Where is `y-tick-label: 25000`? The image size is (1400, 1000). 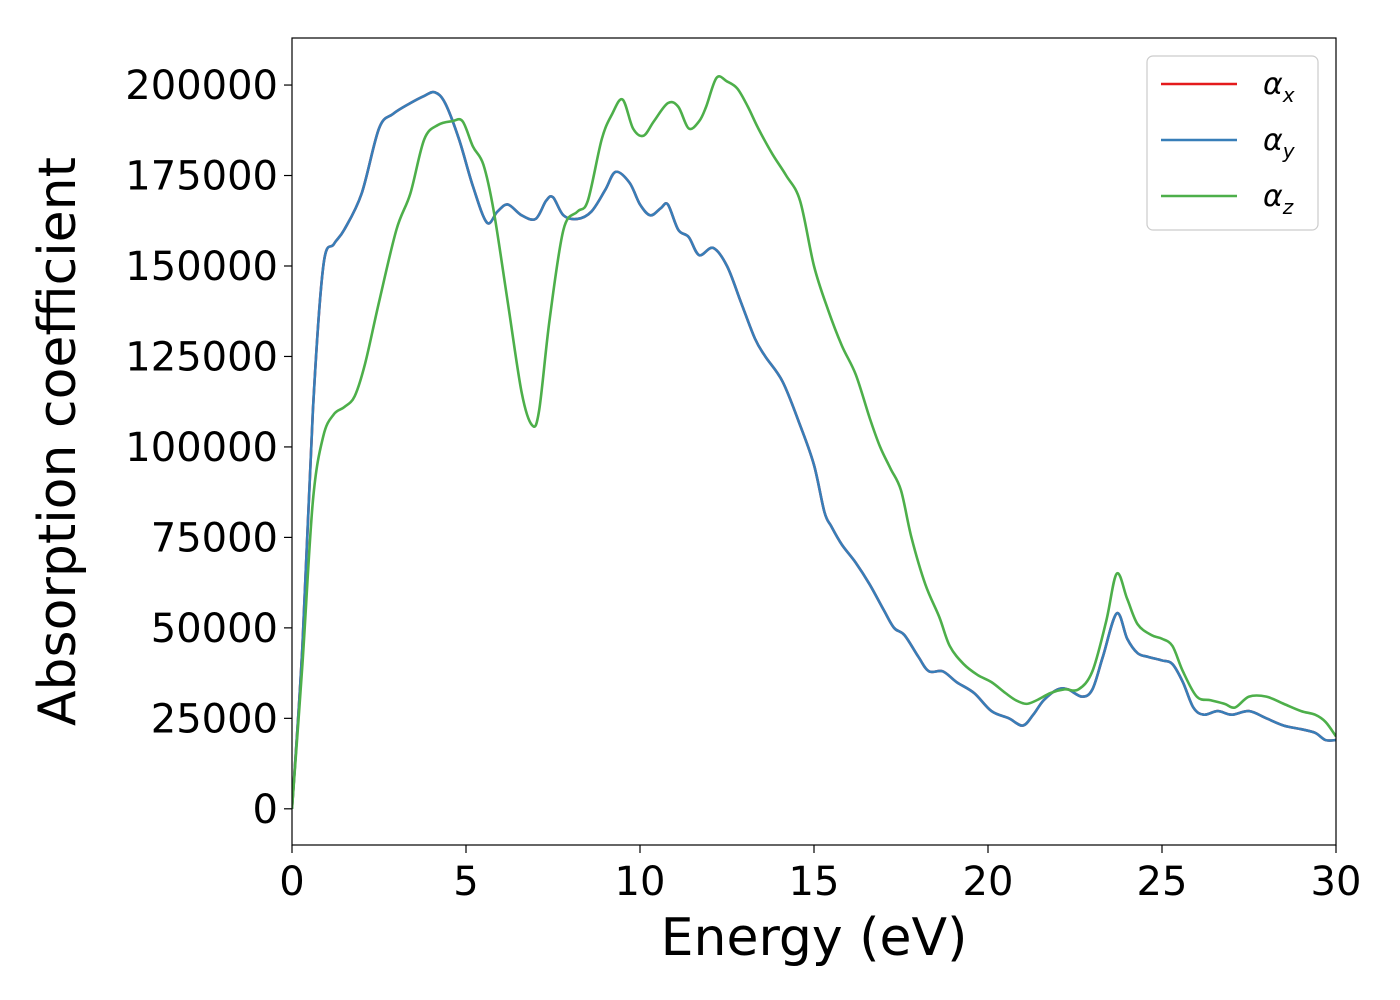 y-tick-label: 25000 is located at coordinates (214, 719).